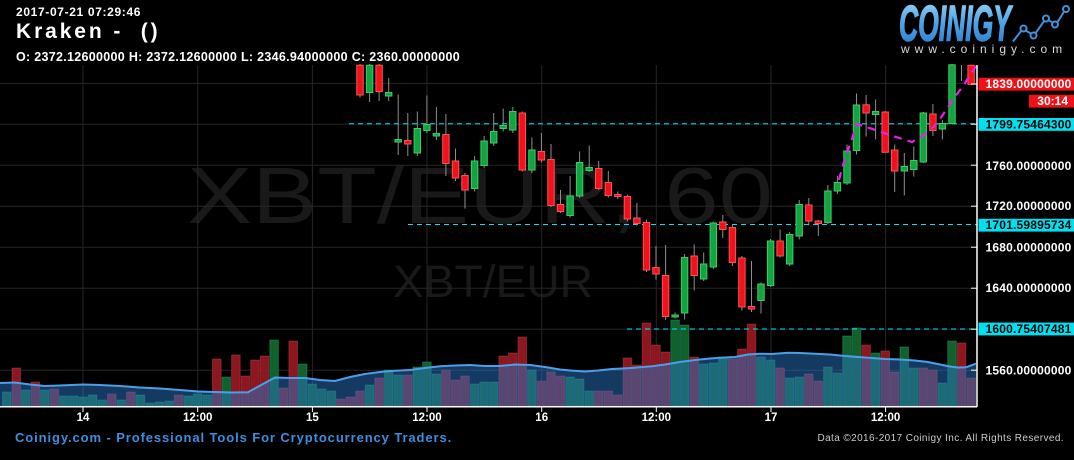 The image size is (1074, 460). What do you see at coordinates (1029, 329) in the screenshot?
I see `svg-text: 1600.75407481` at bounding box center [1029, 329].